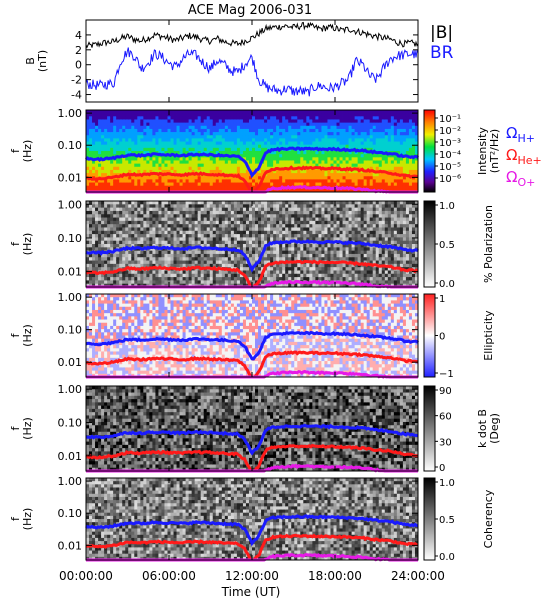 The image size is (550, 600). Describe the element at coordinates (450, 119) in the screenshot. I see `colorbar-tick-label: 10⁻¹` at that location.